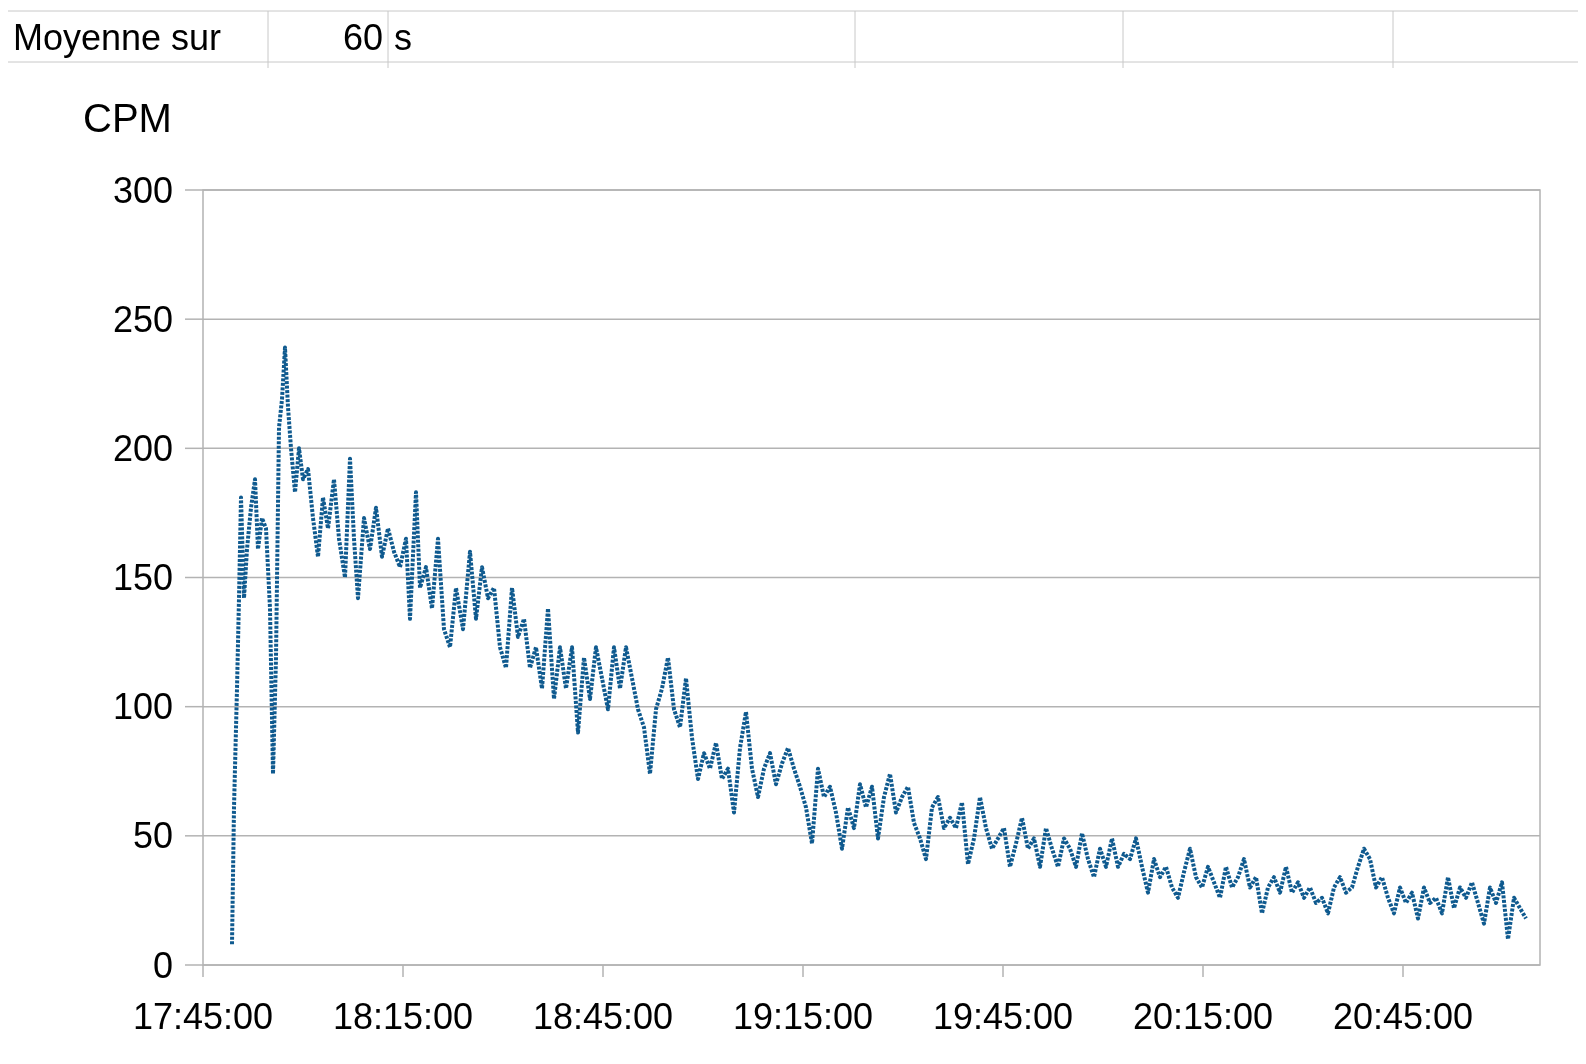 The width and height of the screenshot is (1586, 1064). I want to click on y-tick-label: 250, so click(142, 319).